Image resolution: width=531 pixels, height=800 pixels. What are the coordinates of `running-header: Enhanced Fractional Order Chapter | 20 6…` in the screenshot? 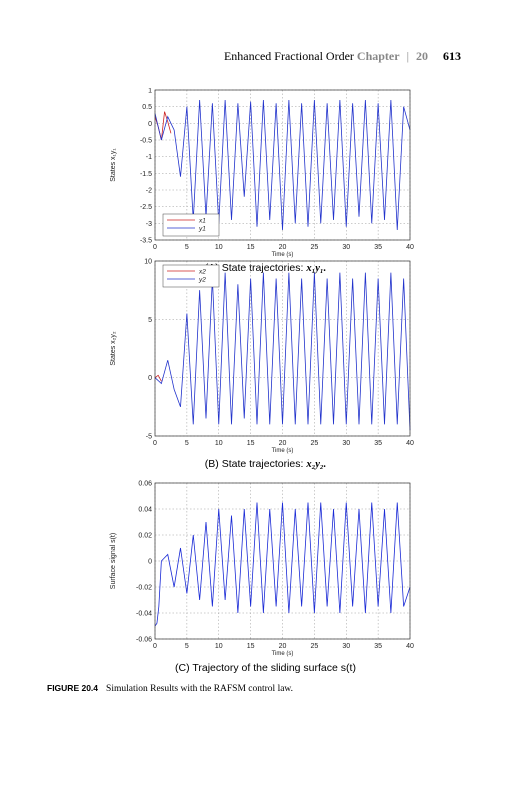 It's located at (342, 56).